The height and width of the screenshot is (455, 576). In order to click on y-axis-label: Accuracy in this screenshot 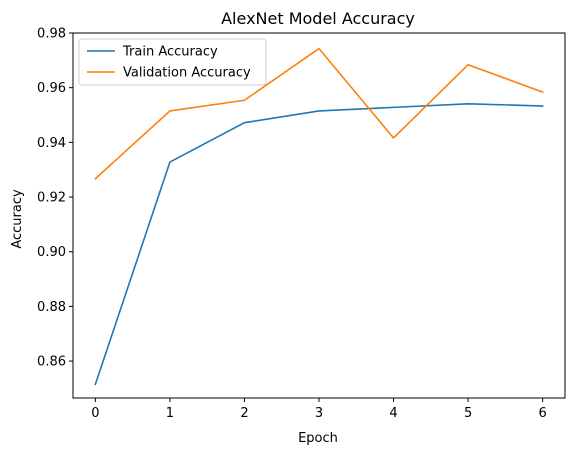, I will do `click(17, 219)`.